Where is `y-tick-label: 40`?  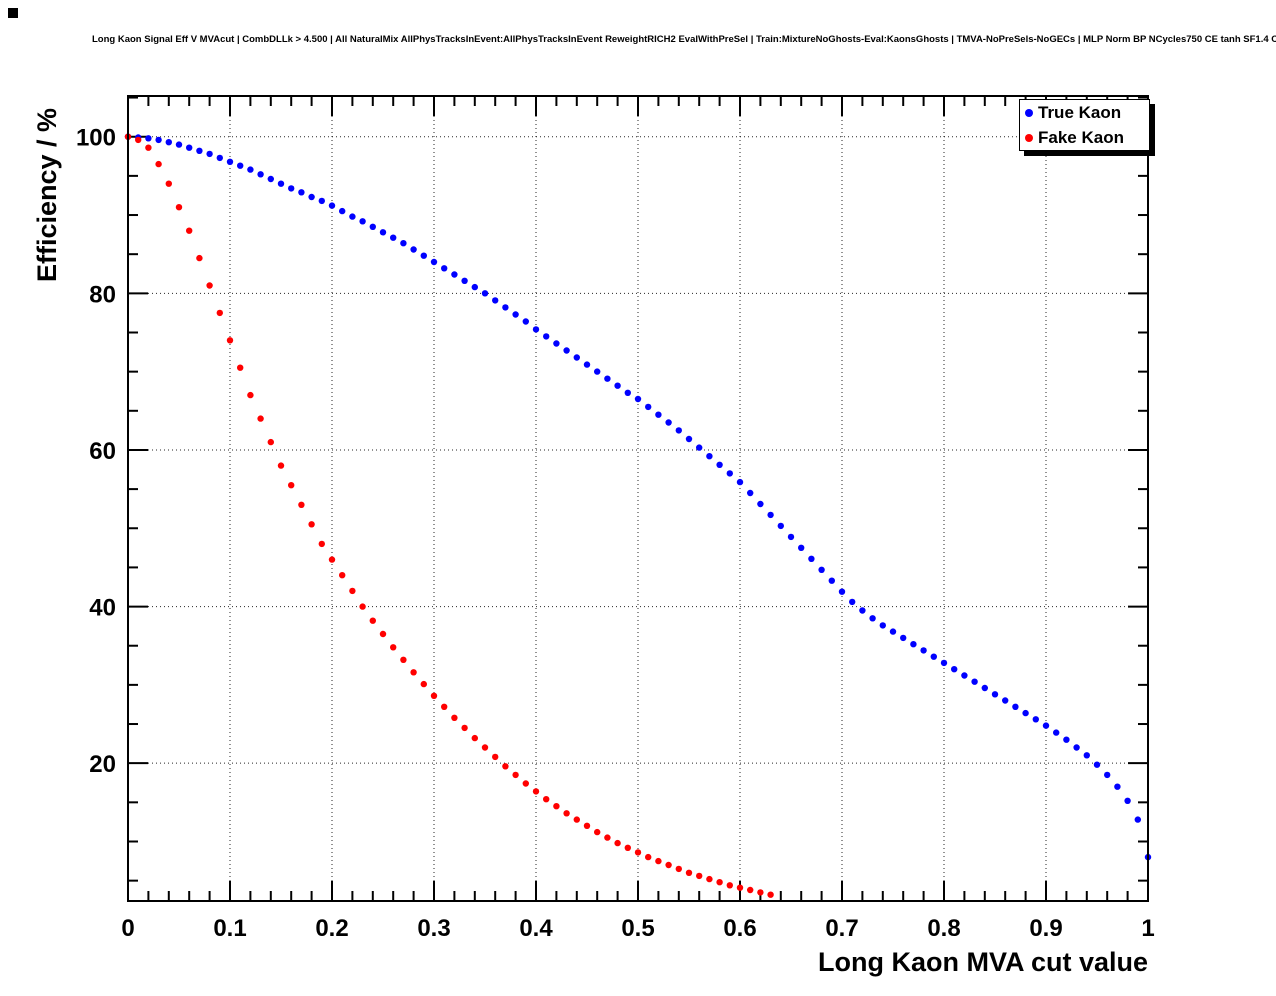 y-tick-label: 40 is located at coordinates (102, 608).